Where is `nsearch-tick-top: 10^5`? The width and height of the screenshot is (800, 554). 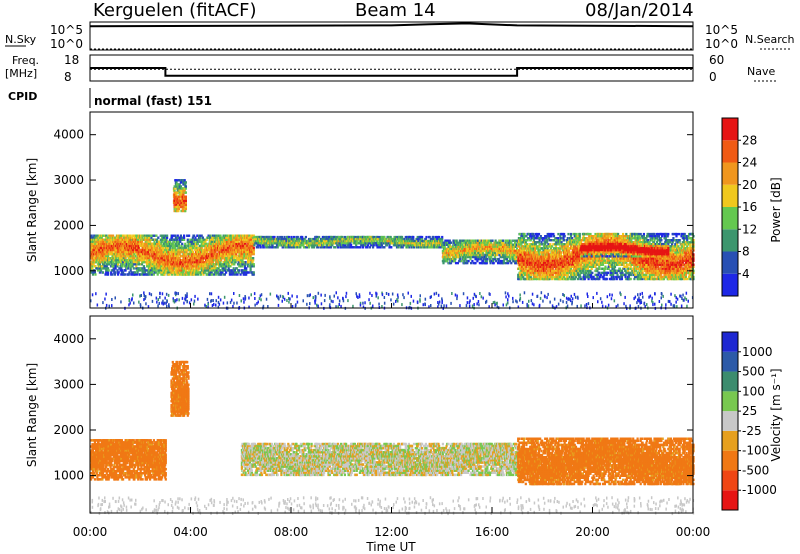
nsearch-tick-top: 10^5 is located at coordinates (721, 30).